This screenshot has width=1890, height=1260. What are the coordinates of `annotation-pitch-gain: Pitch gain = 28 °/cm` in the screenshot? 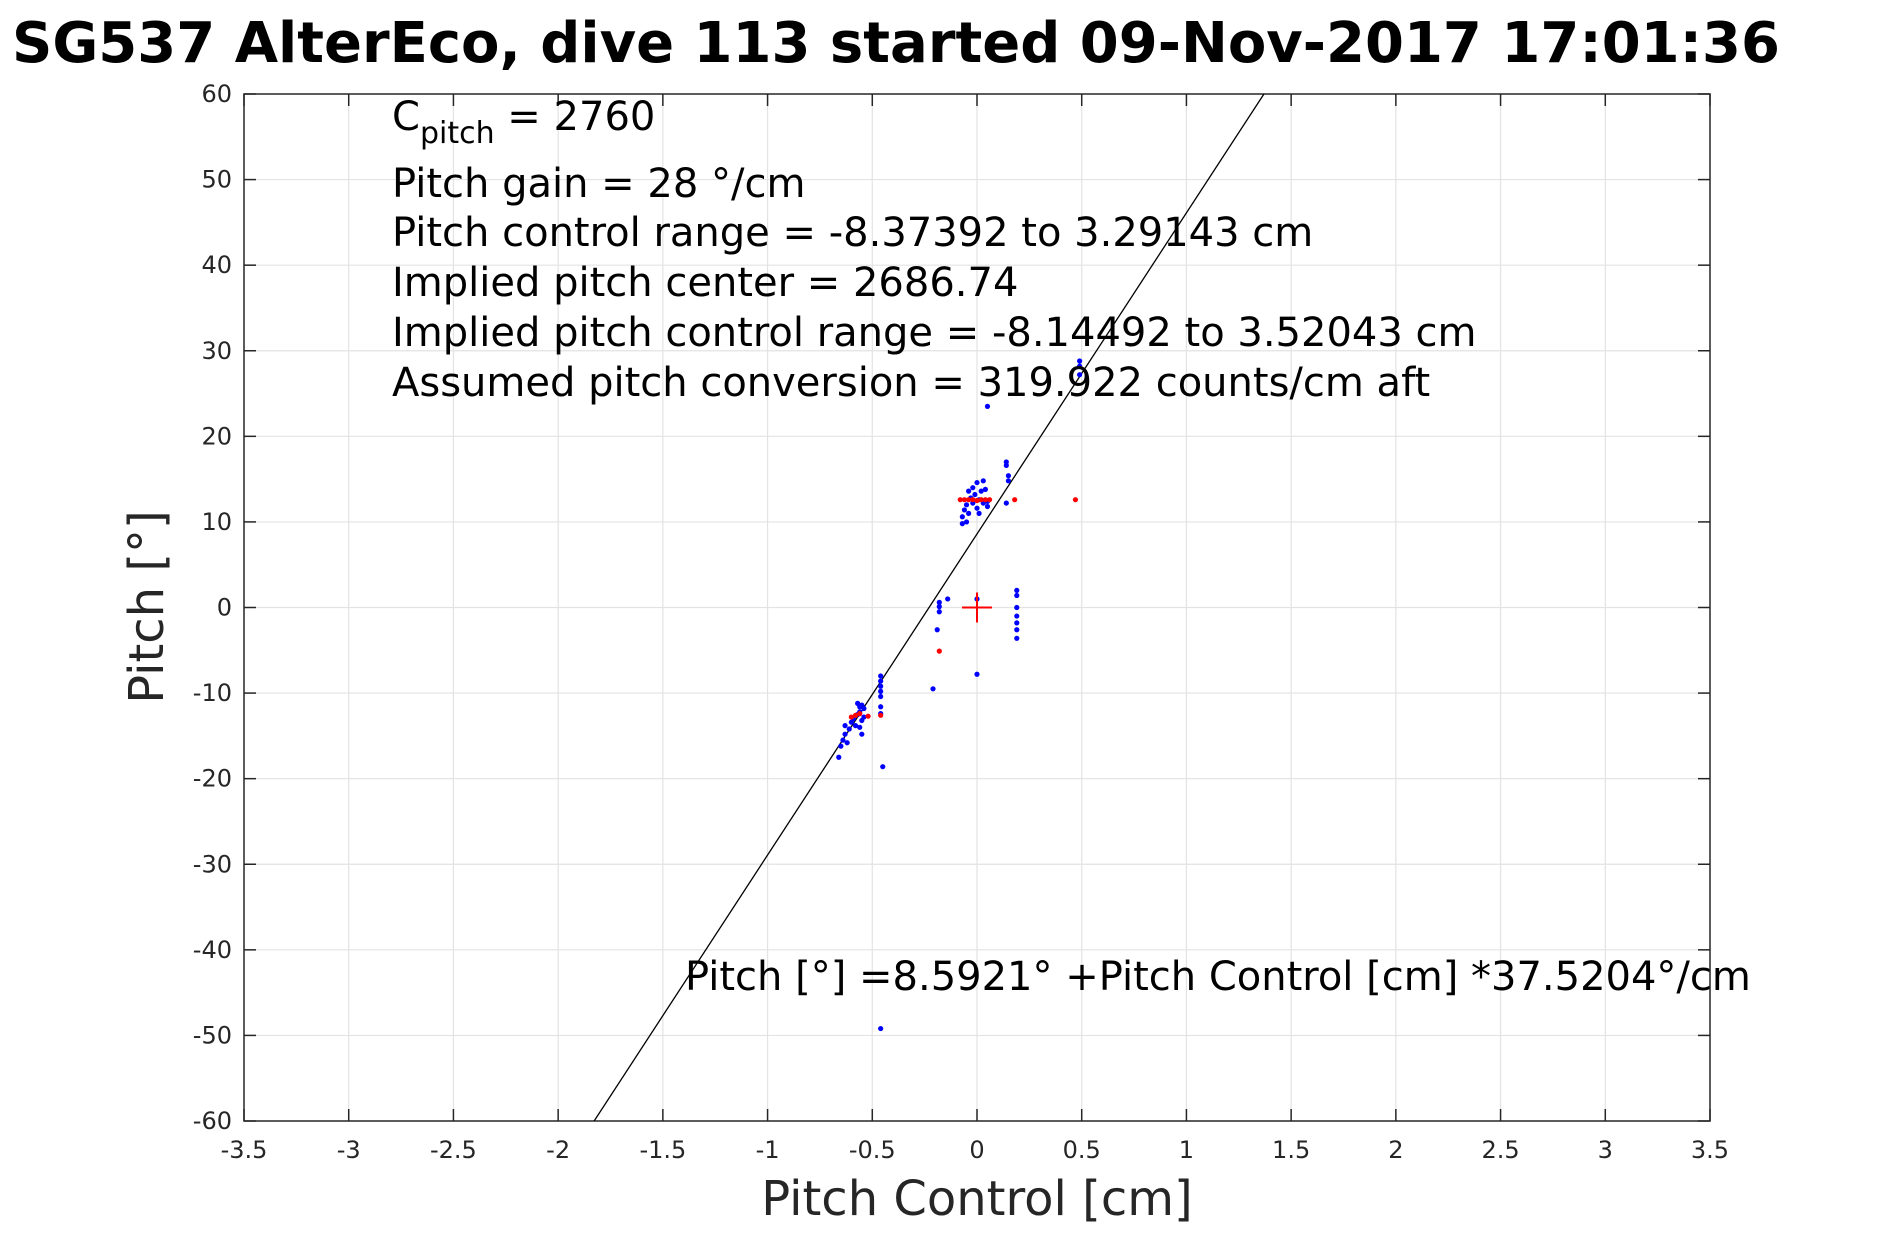 It's located at (598, 184).